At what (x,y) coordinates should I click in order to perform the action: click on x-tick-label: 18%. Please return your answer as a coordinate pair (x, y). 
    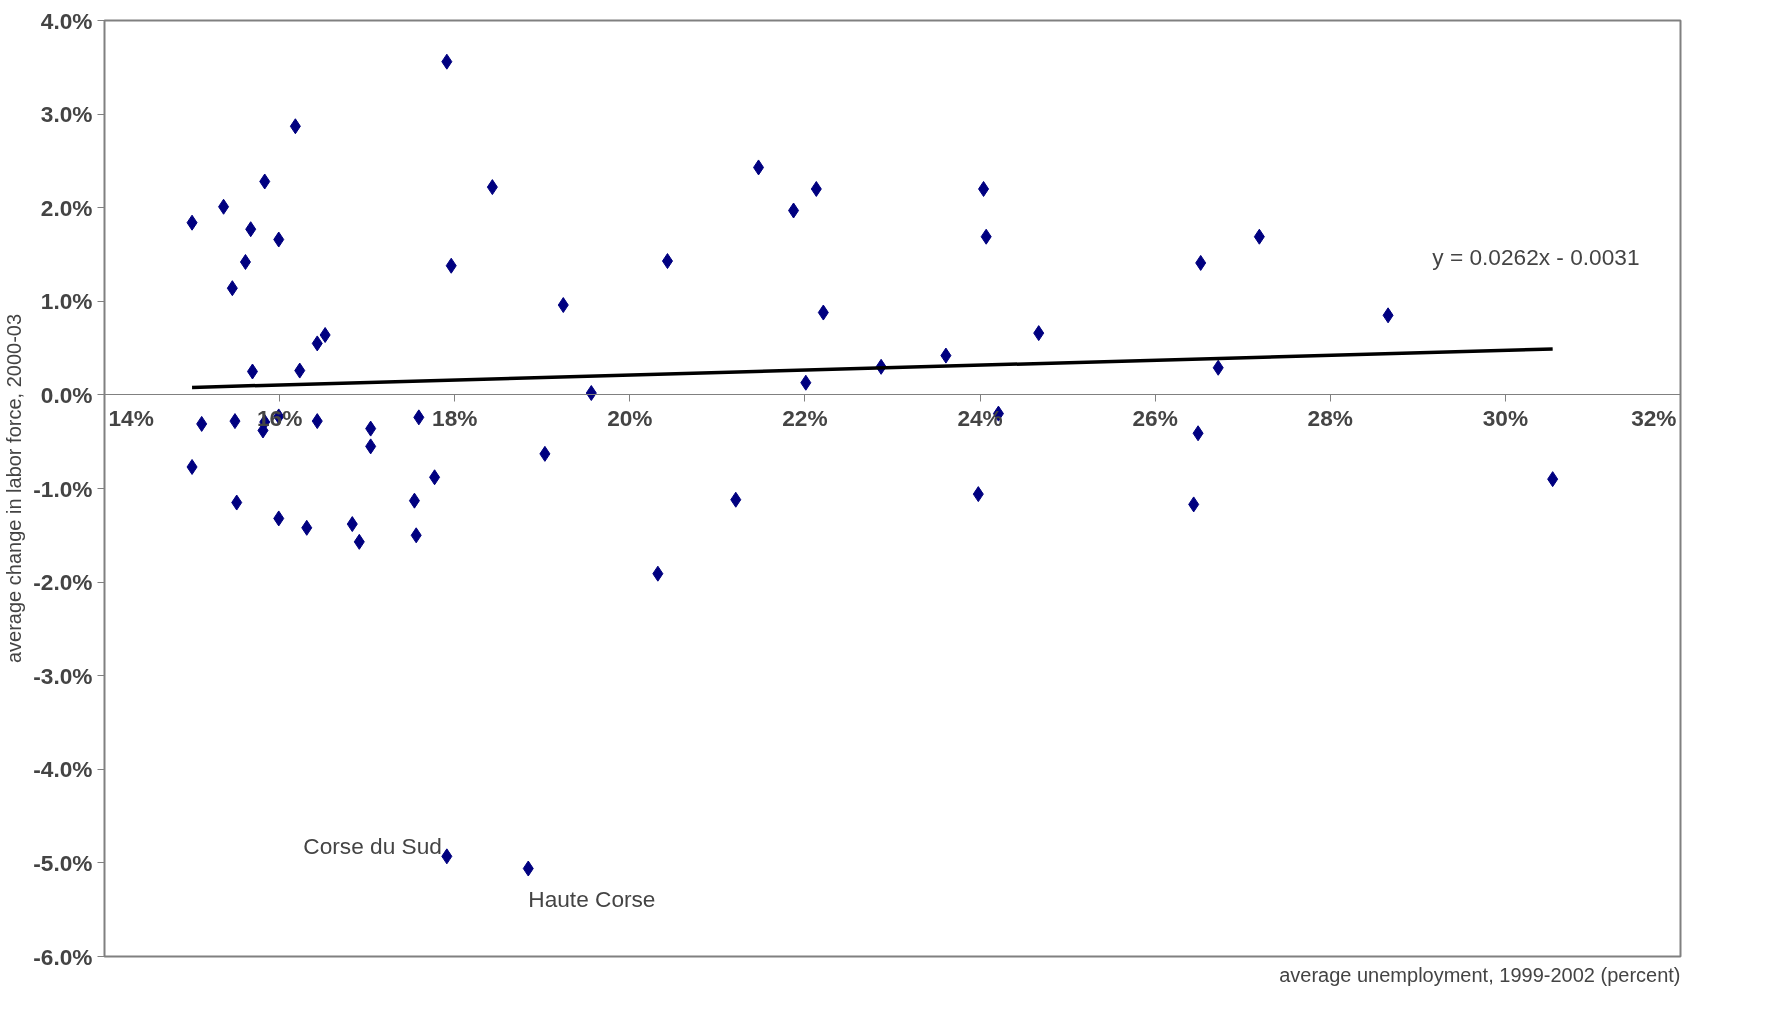
    Looking at the image, I should click on (455, 417).